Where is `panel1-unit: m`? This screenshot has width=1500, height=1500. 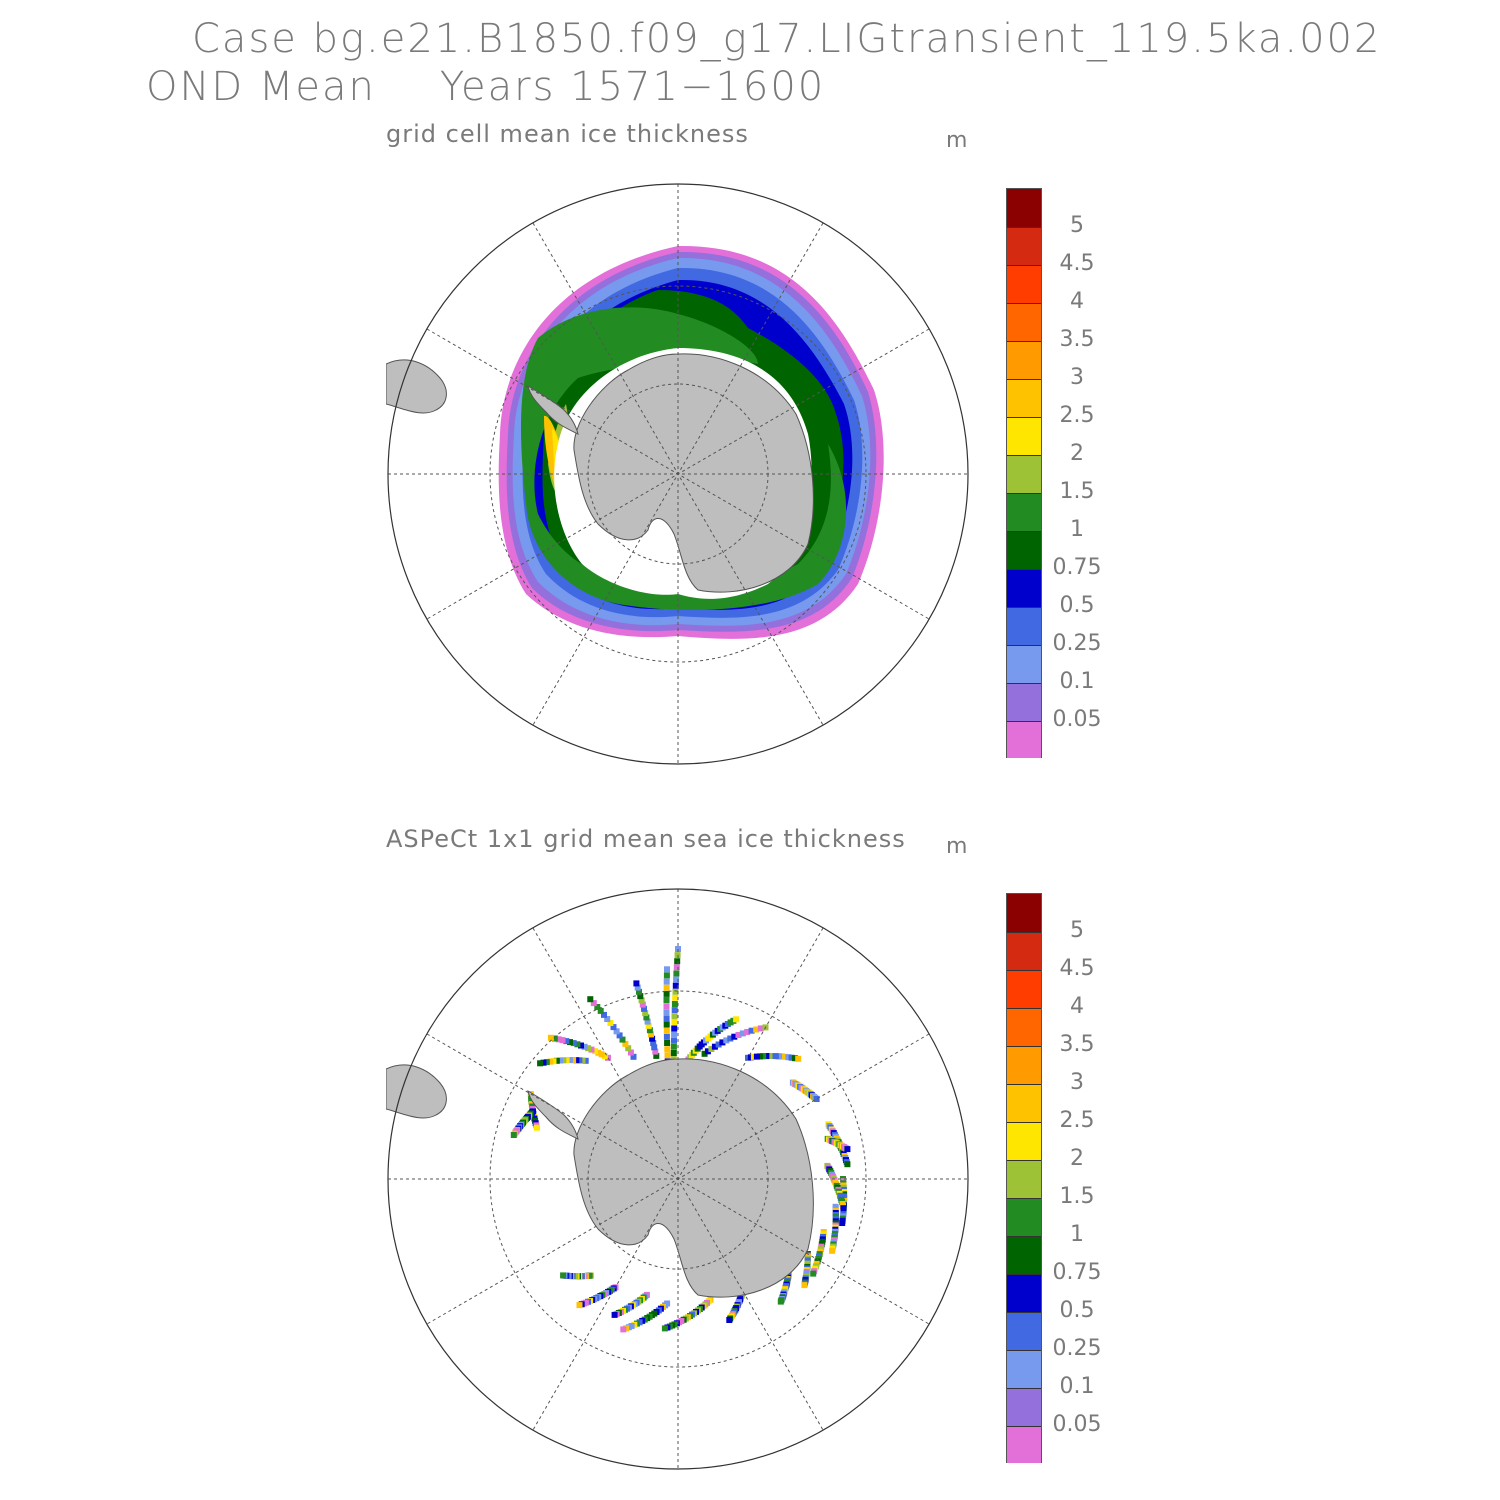 panel1-unit: m is located at coordinates (957, 140).